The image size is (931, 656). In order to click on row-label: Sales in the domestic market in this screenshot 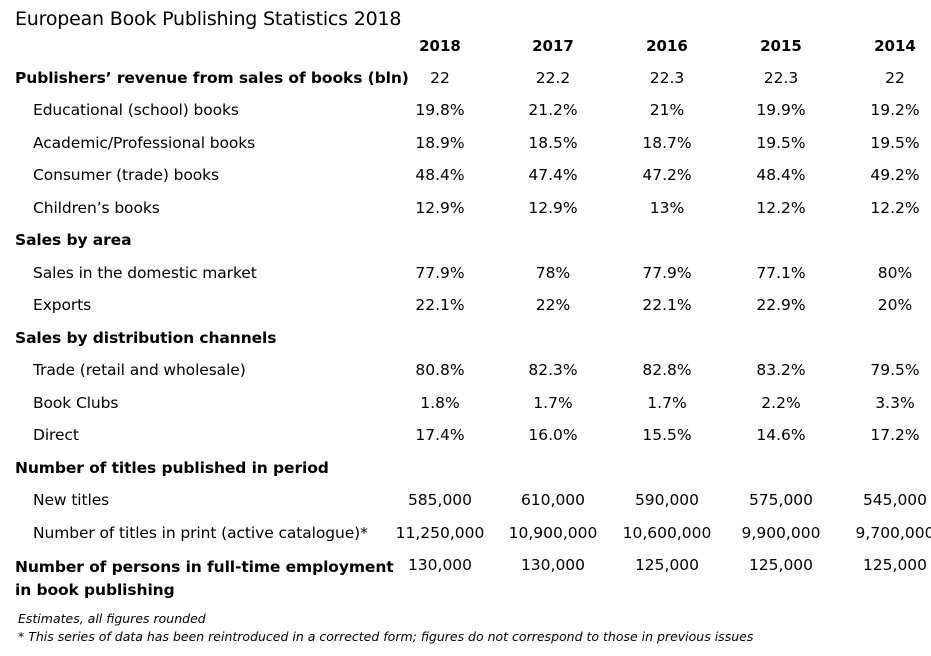, I will do `click(145, 273)`.